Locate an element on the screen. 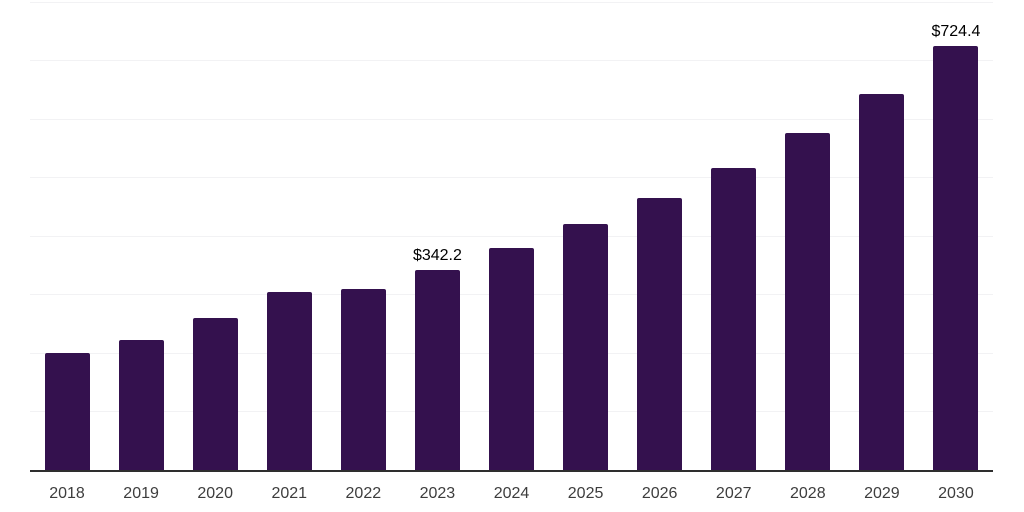 This screenshot has width=1024, height=512. x-tick-label-2023: 2023 is located at coordinates (437, 493).